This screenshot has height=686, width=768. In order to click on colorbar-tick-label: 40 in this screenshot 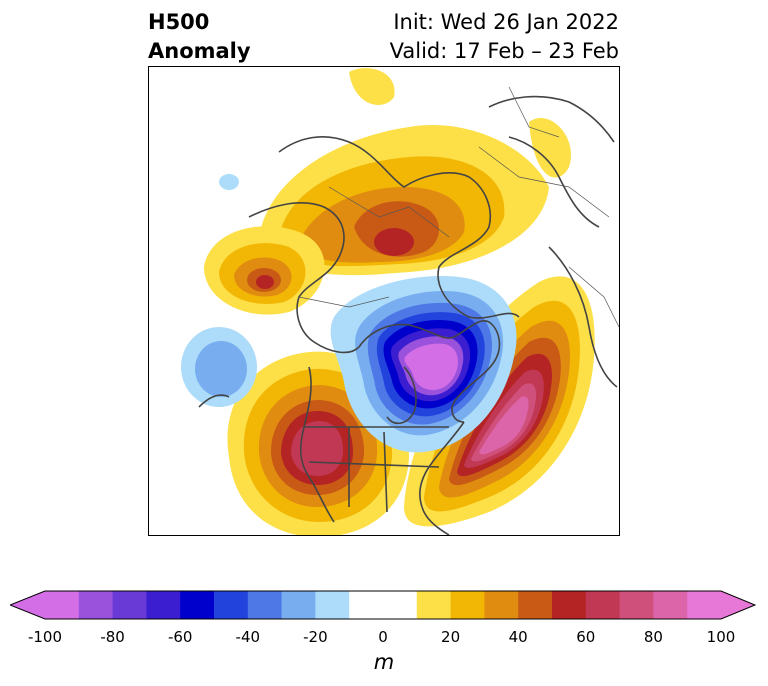, I will do `click(518, 637)`.